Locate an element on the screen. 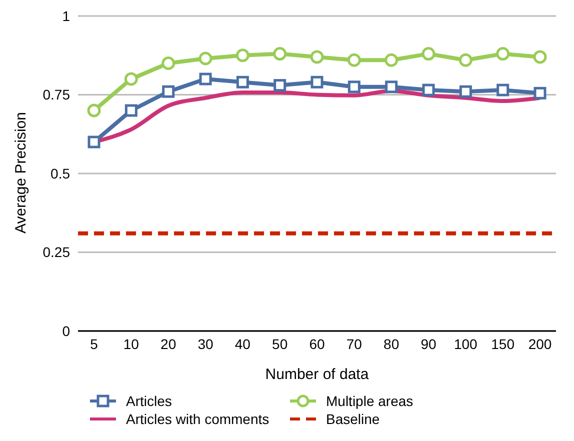 Image resolution: width=574 pixels, height=441 pixels. x-tick-label: 10 is located at coordinates (131, 344).